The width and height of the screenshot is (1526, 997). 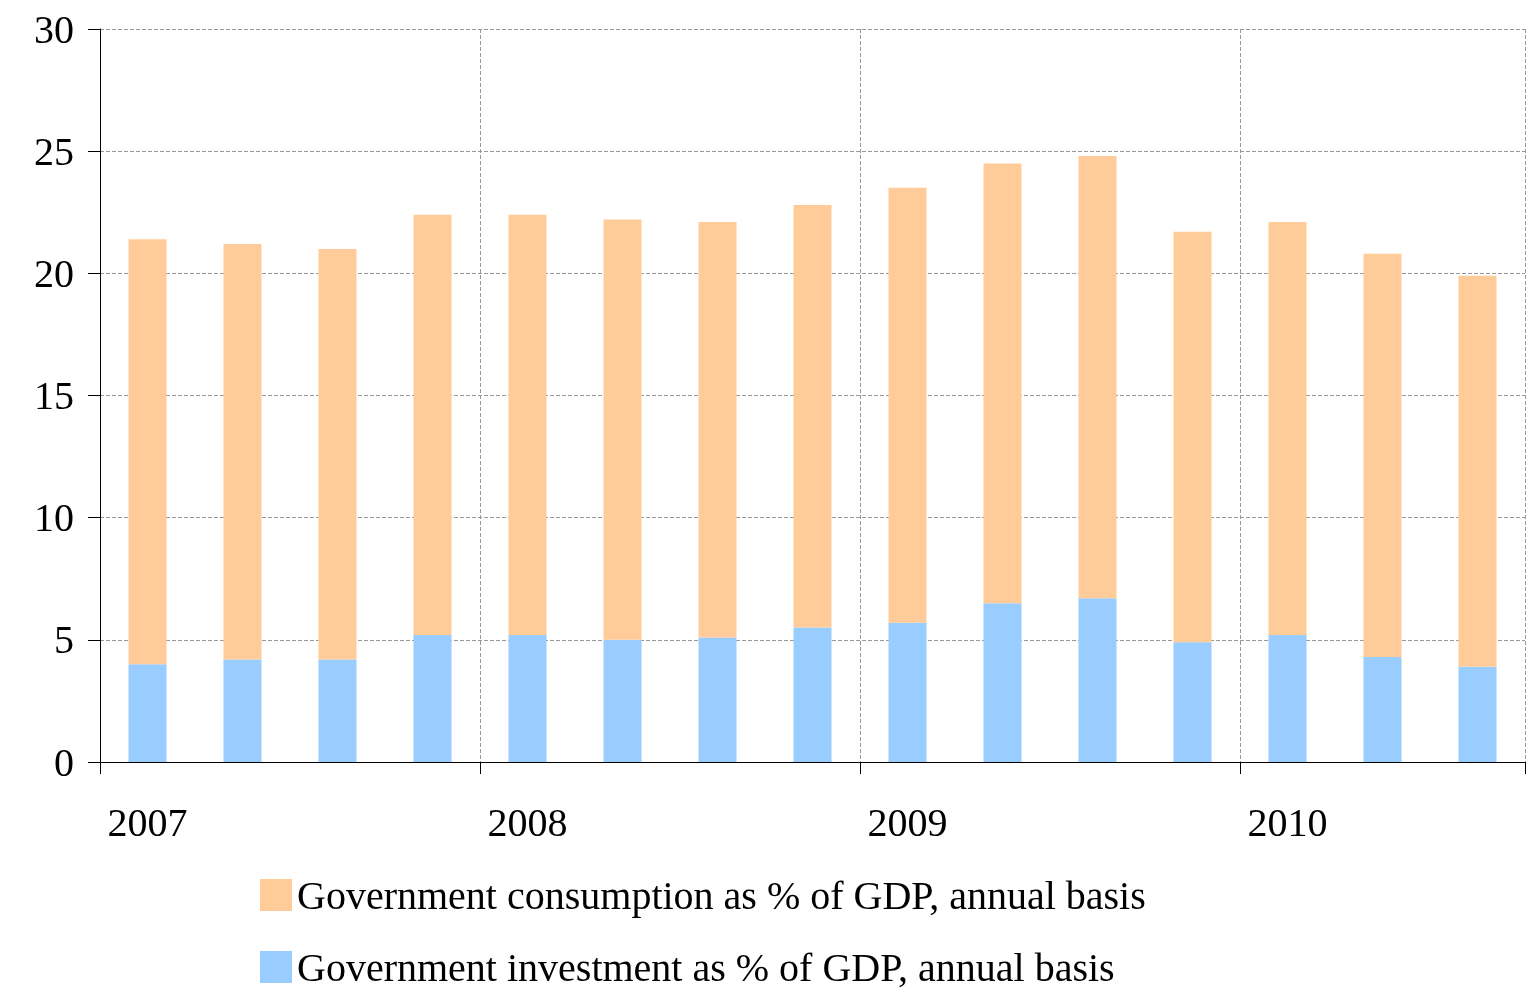 What do you see at coordinates (54, 29) in the screenshot?
I see `y-tick-label: 30` at bounding box center [54, 29].